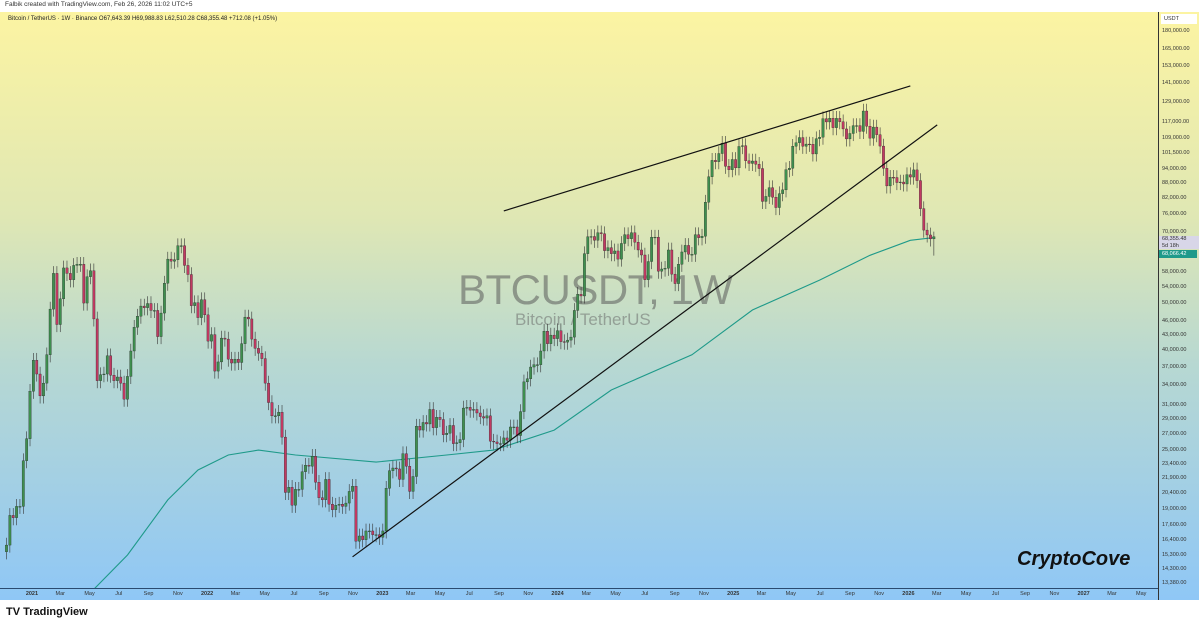 Image resolution: width=1199 pixels, height=629 pixels. Describe the element at coordinates (1174, 539) in the screenshot. I see `price-tick-label: 16,400.00` at that location.